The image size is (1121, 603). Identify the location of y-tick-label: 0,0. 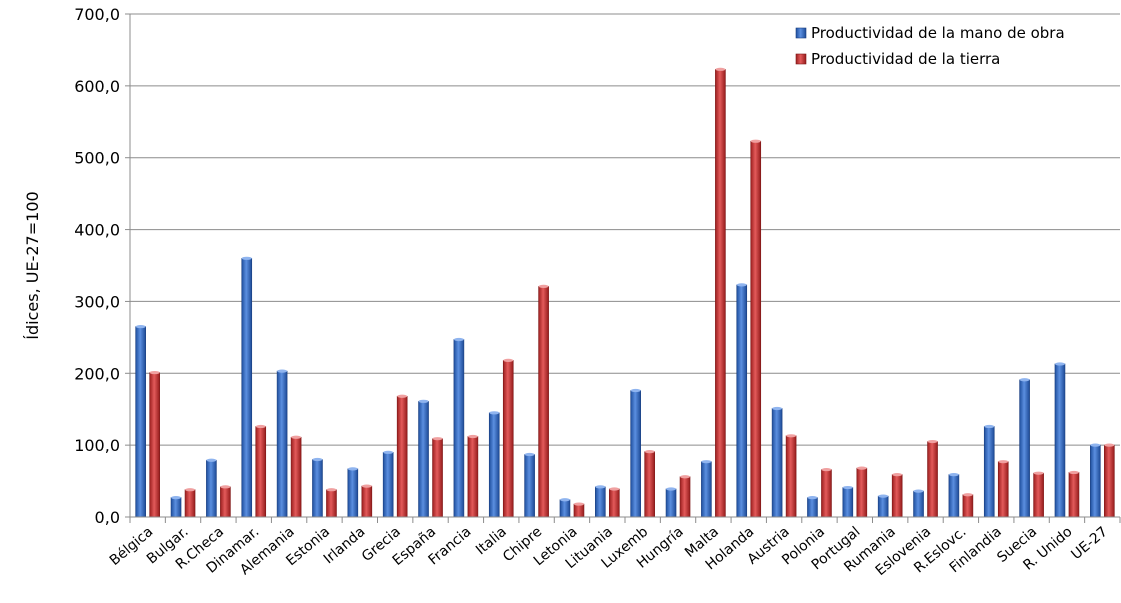
(107, 517).